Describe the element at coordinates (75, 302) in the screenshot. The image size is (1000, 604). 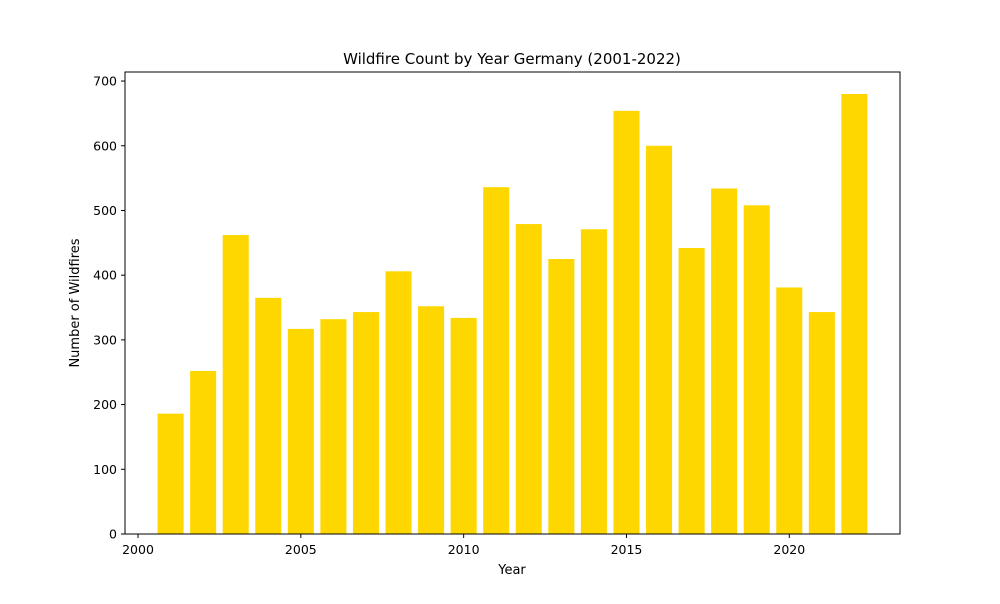
I see `y-axis-label: Number of Wildfires` at that location.